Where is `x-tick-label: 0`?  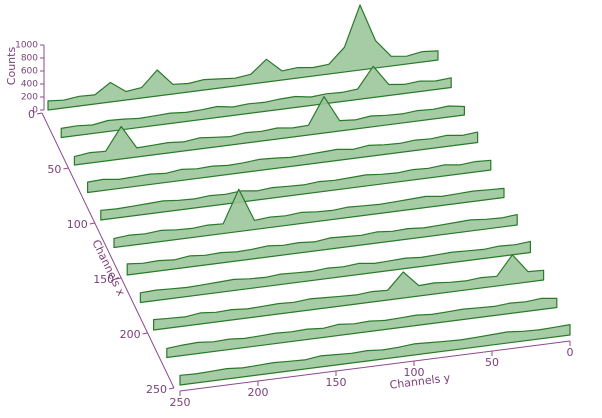 x-tick-label: 0 is located at coordinates (31, 114).